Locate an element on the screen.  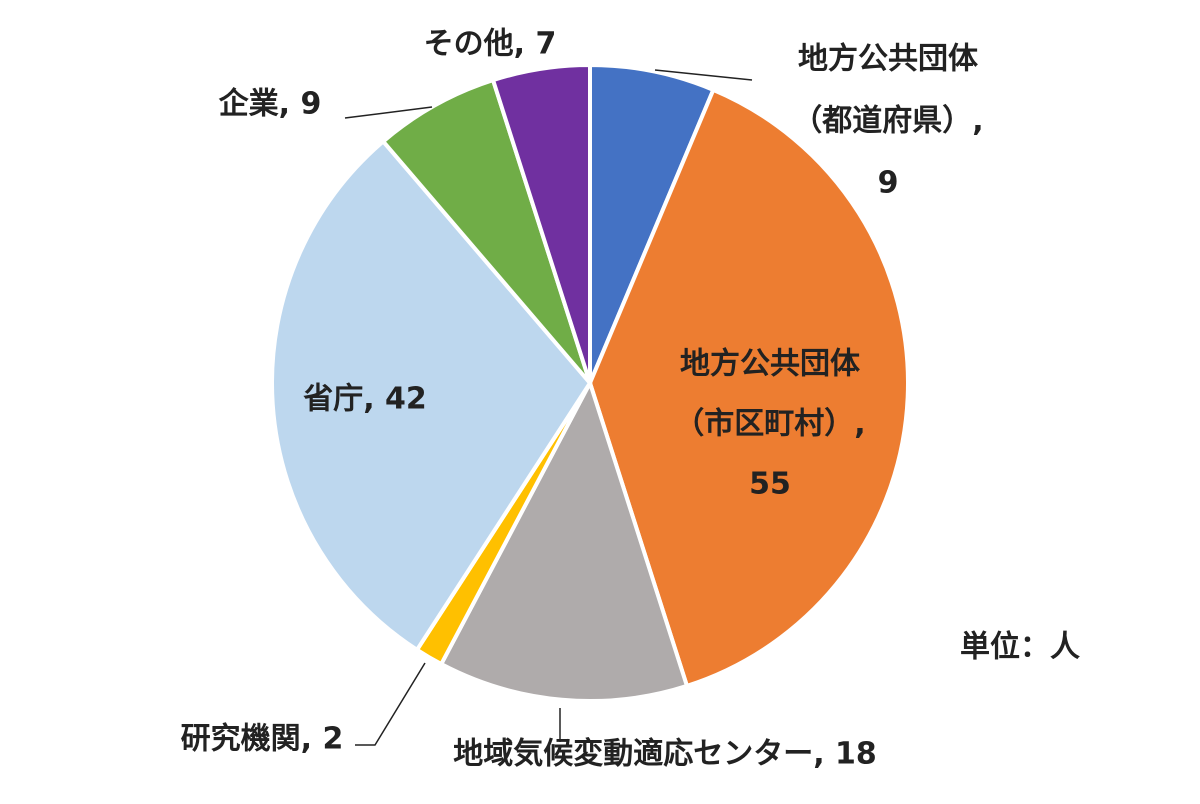
data-label: 企業, 9 is located at coordinates (270, 104).